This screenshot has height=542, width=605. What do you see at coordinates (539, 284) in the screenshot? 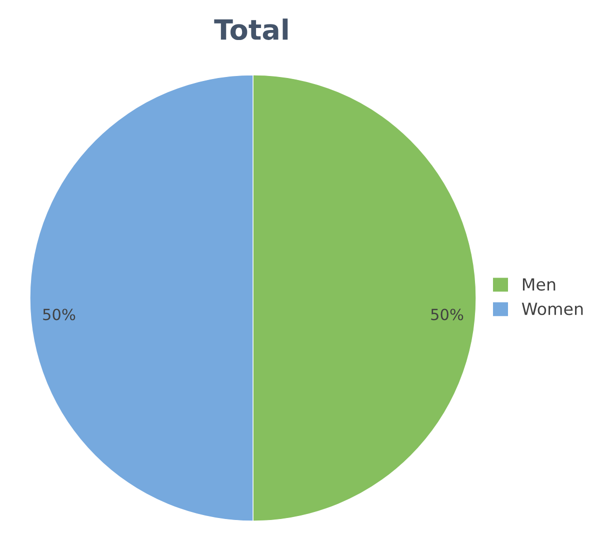
I see `legend-label: Men` at bounding box center [539, 284].